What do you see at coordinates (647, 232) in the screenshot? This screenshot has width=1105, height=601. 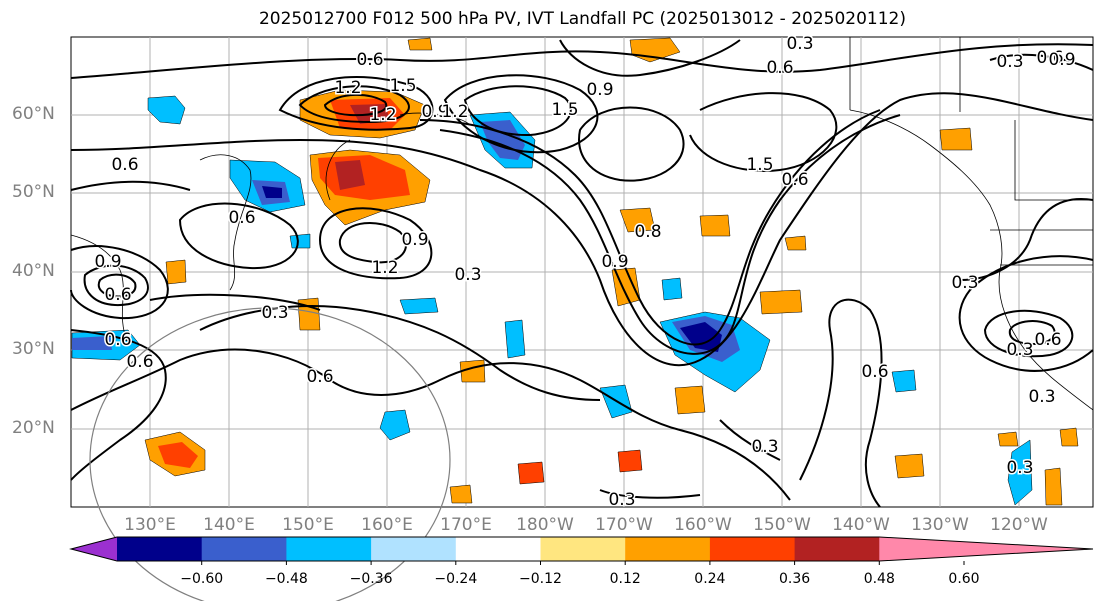 I see `contour-label: 0.8` at bounding box center [647, 232].